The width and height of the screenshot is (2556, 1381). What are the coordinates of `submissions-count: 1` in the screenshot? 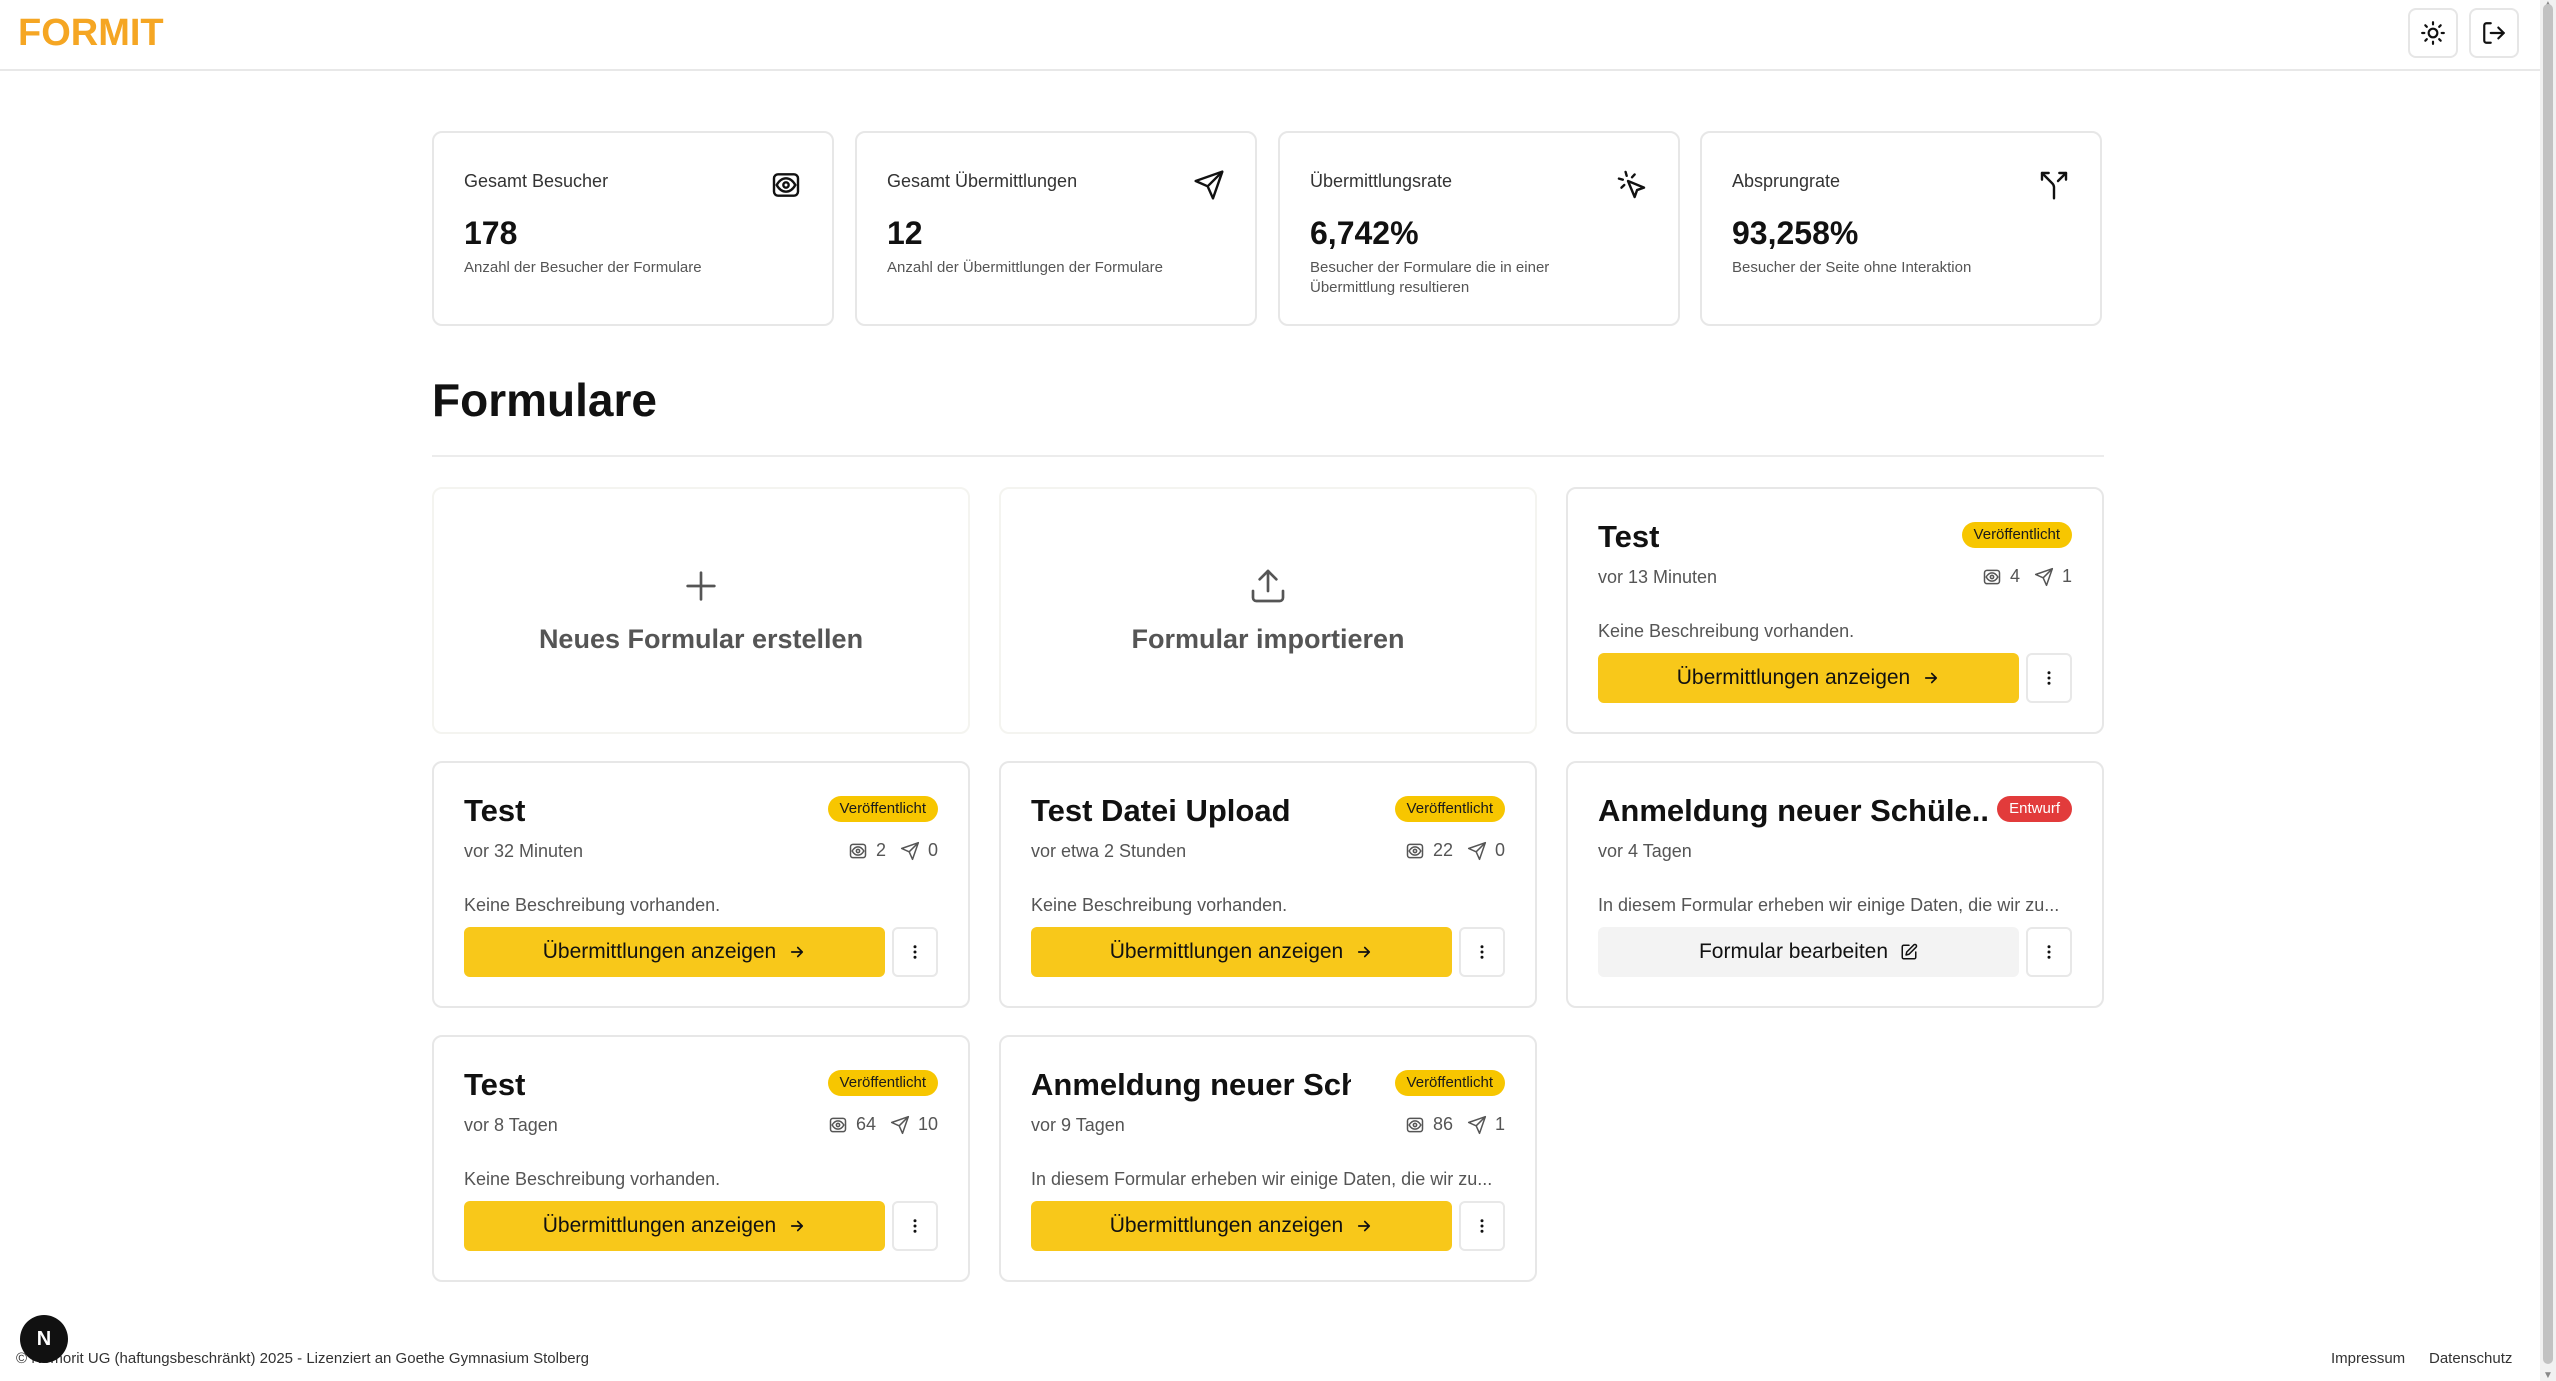 It's located at (1499, 1124).